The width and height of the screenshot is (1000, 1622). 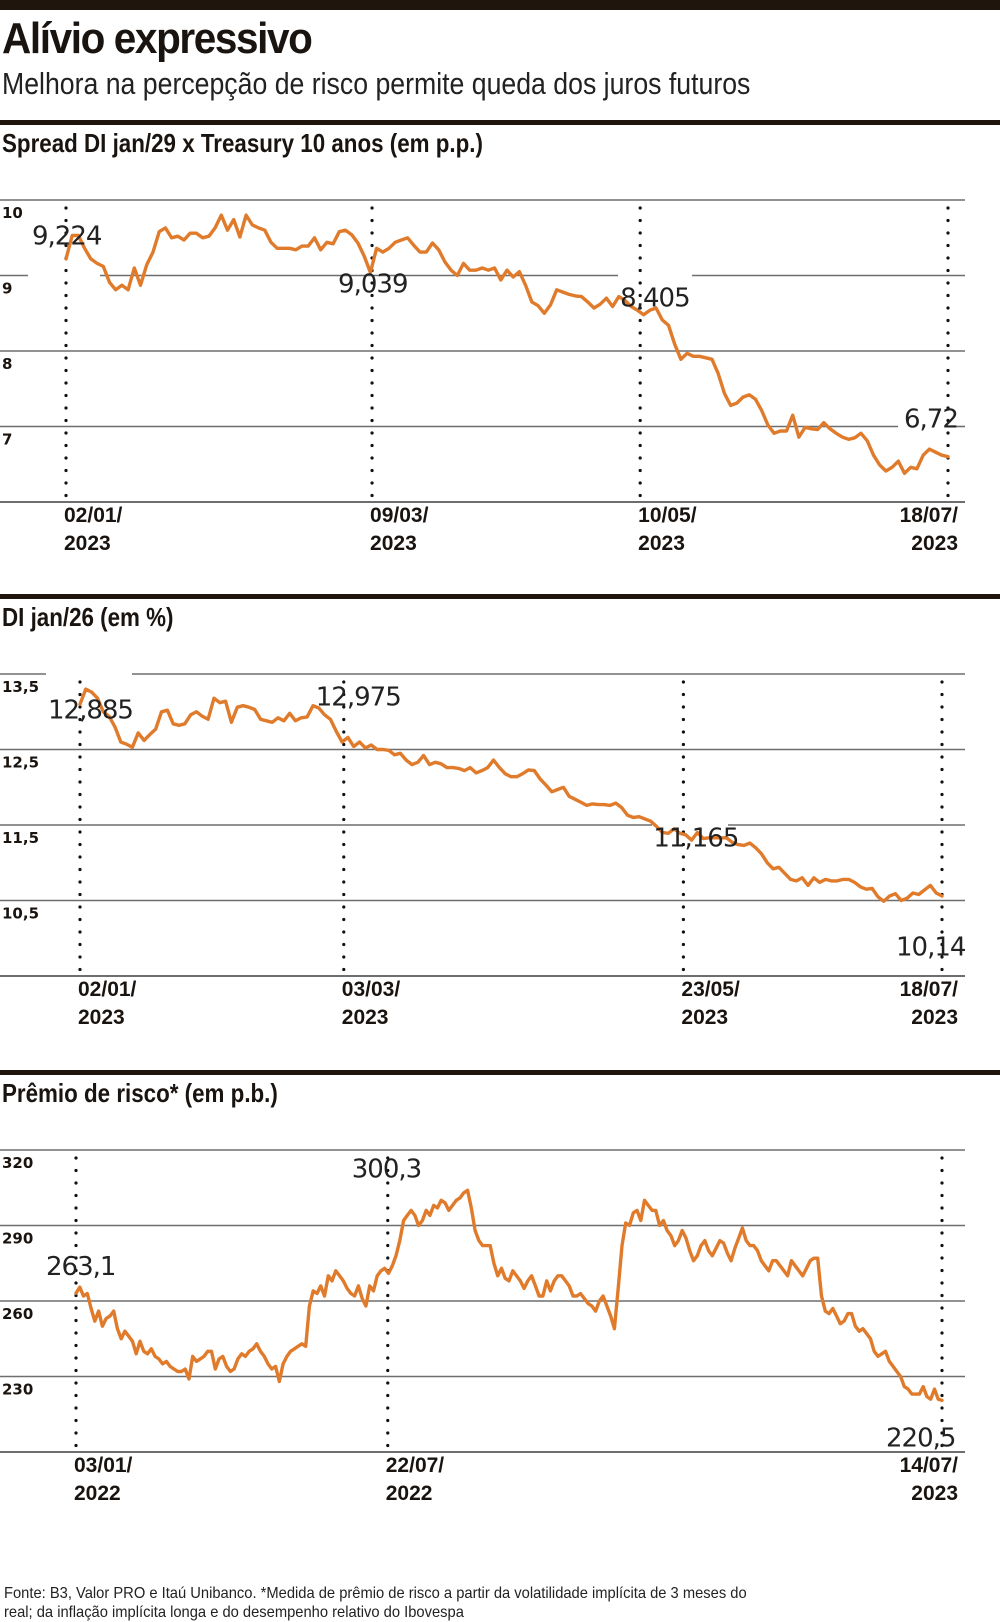 What do you see at coordinates (500, 5) in the screenshot?
I see `top-rule` at bounding box center [500, 5].